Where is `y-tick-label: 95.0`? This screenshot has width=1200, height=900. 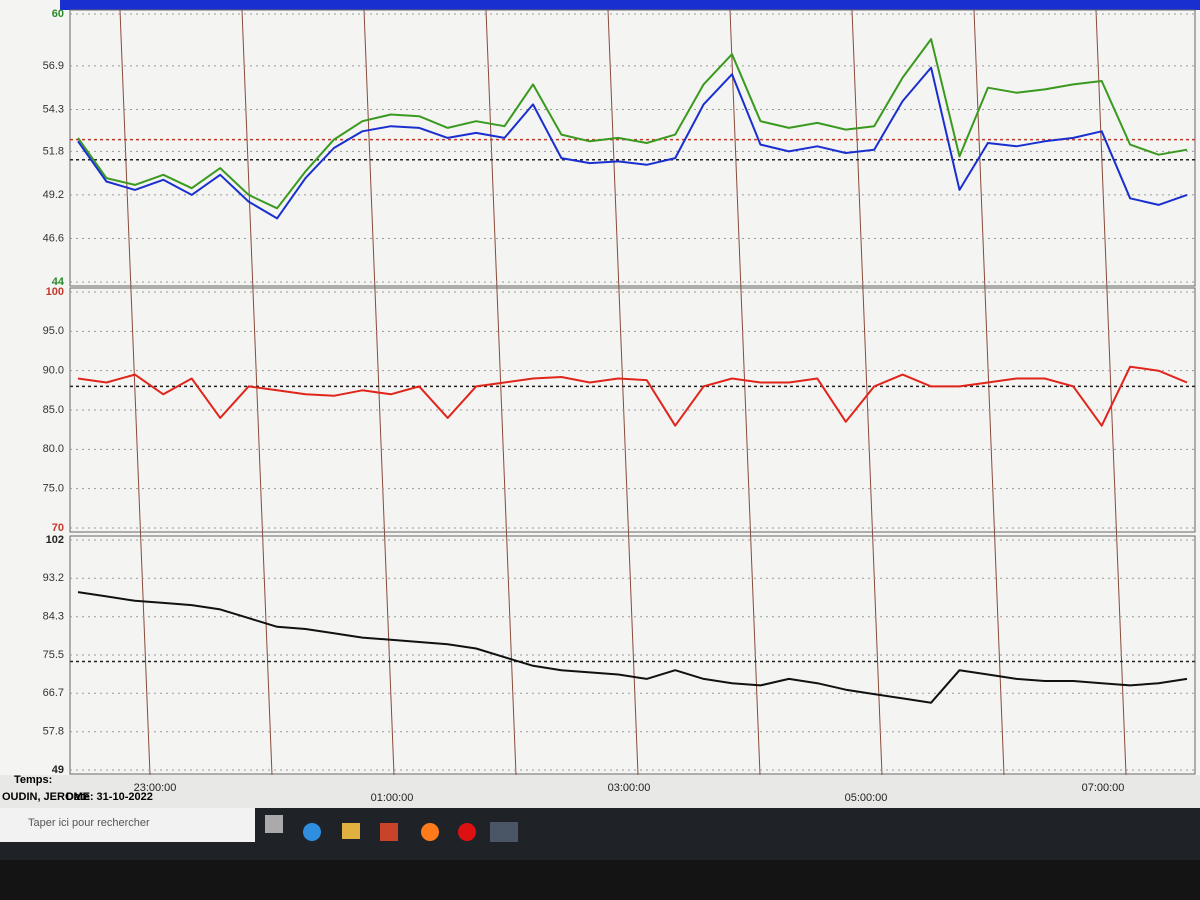 y-tick-label: 95.0 is located at coordinates (53, 331).